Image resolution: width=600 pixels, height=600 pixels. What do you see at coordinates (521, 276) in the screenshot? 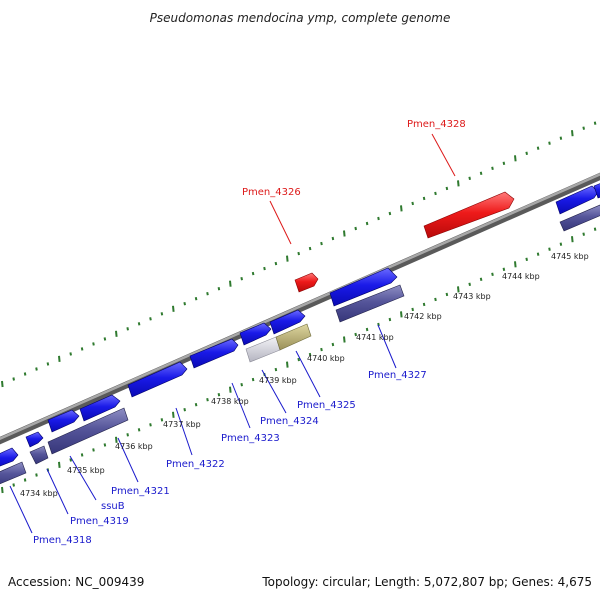
I see `kbp-label: 4744 kbp` at bounding box center [521, 276].